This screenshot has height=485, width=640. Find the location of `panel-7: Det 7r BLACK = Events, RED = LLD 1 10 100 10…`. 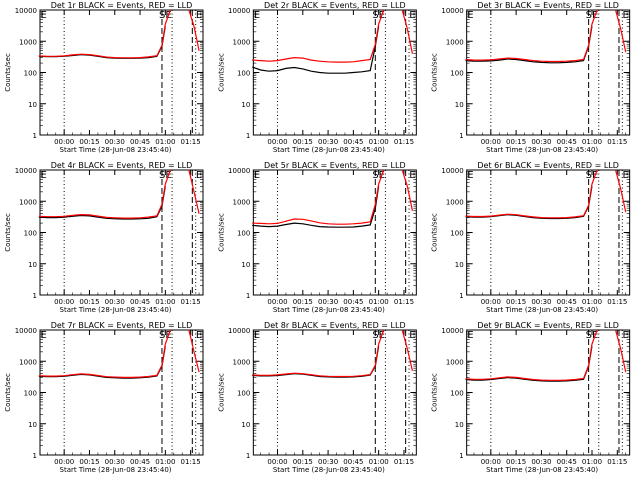

panel-7: Det 7r BLACK = Events, RED = LLD 1 10 100 10… is located at coordinates (104, 397).